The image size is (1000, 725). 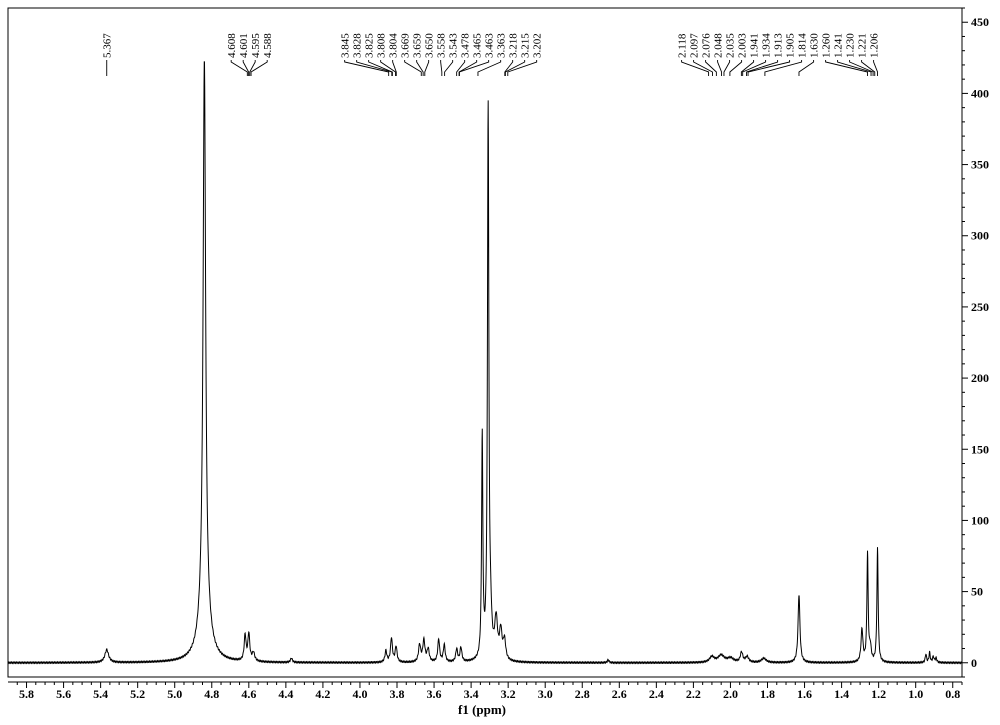 I want to click on x-tick-label: 4.6, so click(x=248, y=694).